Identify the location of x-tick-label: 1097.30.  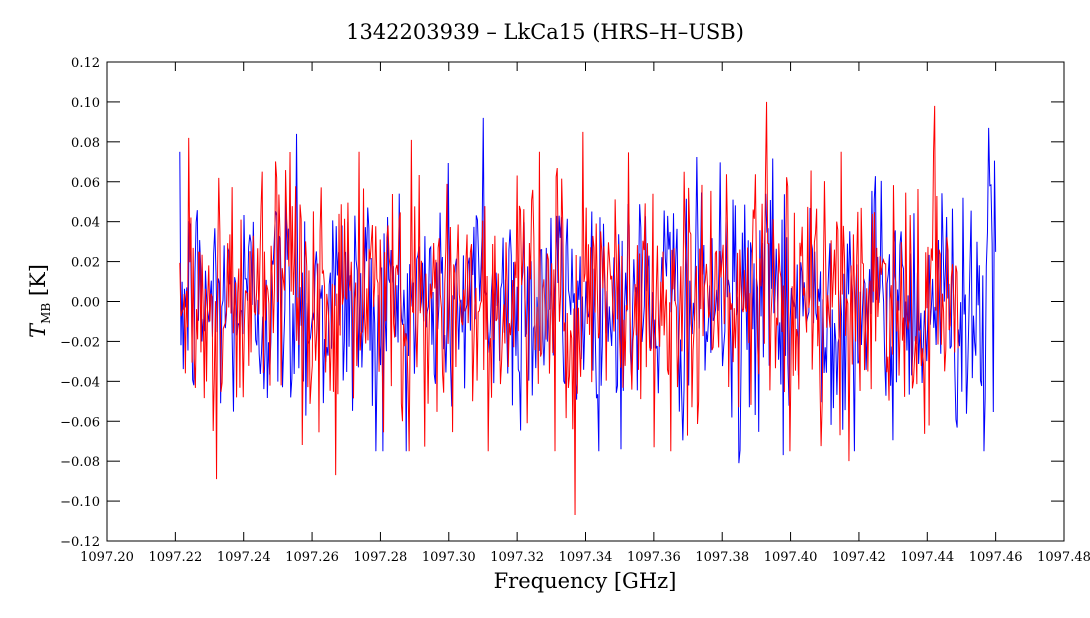
(449, 557).